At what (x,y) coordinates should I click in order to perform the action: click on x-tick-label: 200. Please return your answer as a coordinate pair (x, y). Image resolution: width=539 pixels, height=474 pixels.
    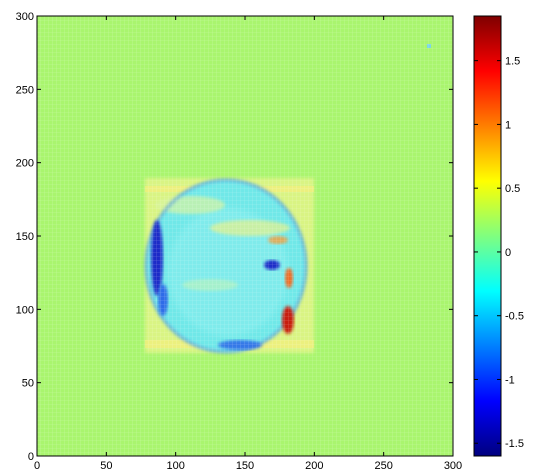
    Looking at the image, I should click on (314, 466).